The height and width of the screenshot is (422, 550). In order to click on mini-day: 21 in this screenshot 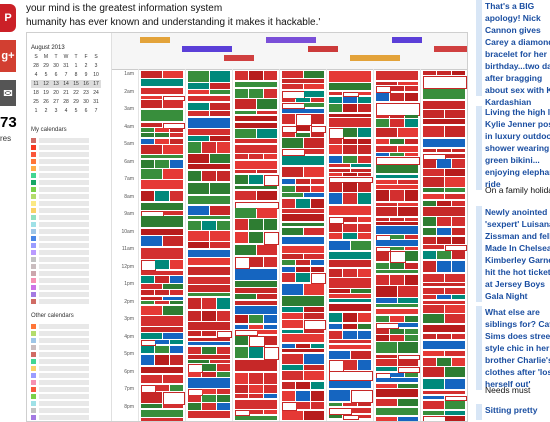, I will do `click(66, 93)`.